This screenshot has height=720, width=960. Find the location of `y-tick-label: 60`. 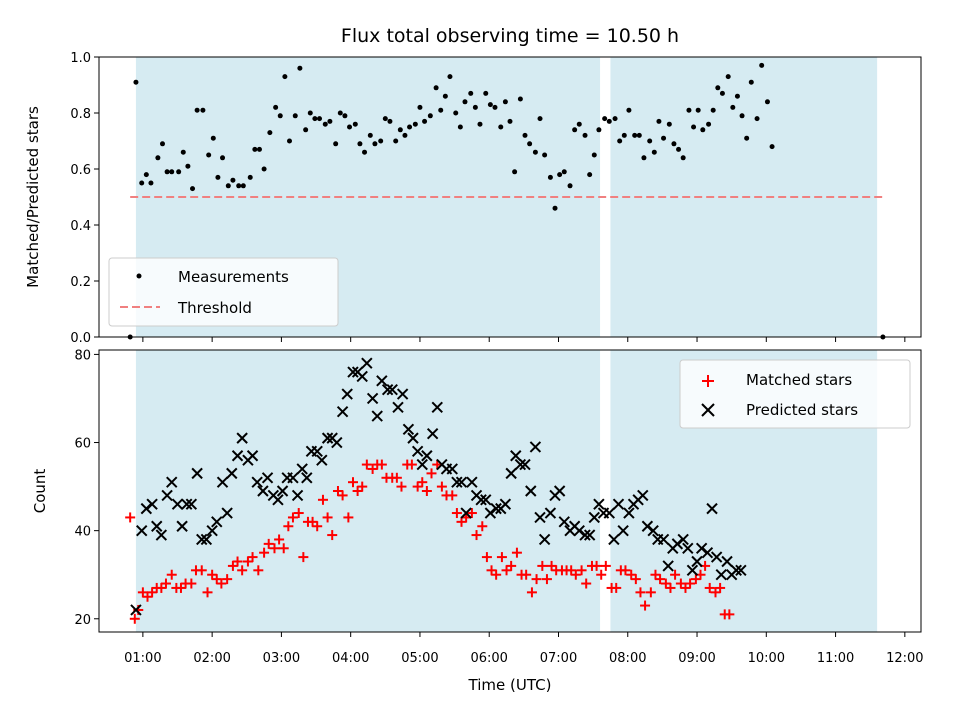

y-tick-label: 60 is located at coordinates (82, 444).